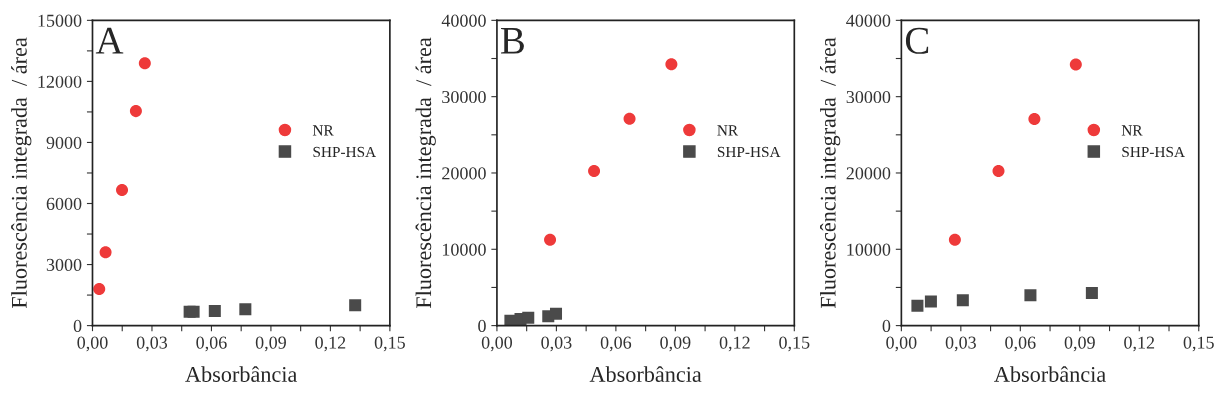 The height and width of the screenshot is (407, 1217). What do you see at coordinates (109, 40) in the screenshot?
I see `annotation: A` at bounding box center [109, 40].